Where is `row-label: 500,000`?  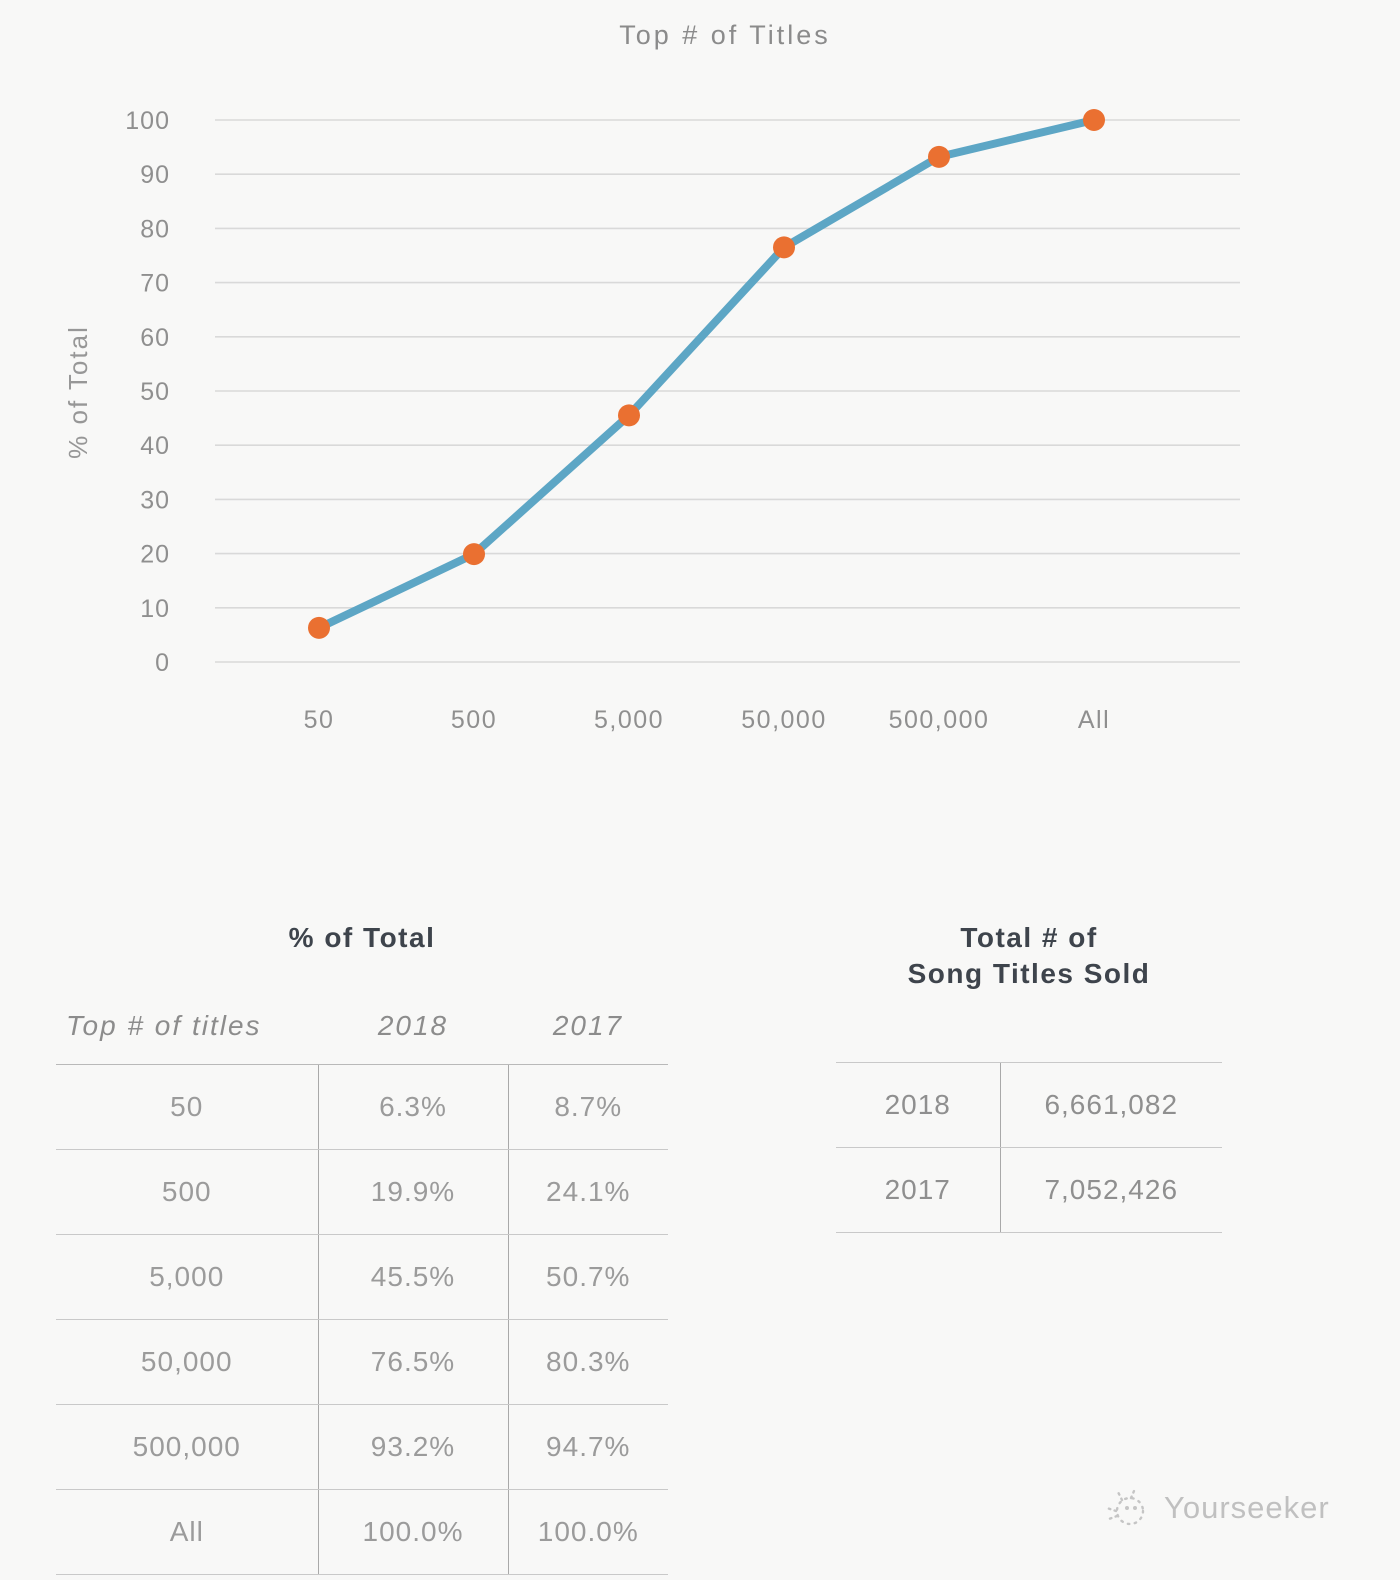
row-label: 500,000 is located at coordinates (187, 1447).